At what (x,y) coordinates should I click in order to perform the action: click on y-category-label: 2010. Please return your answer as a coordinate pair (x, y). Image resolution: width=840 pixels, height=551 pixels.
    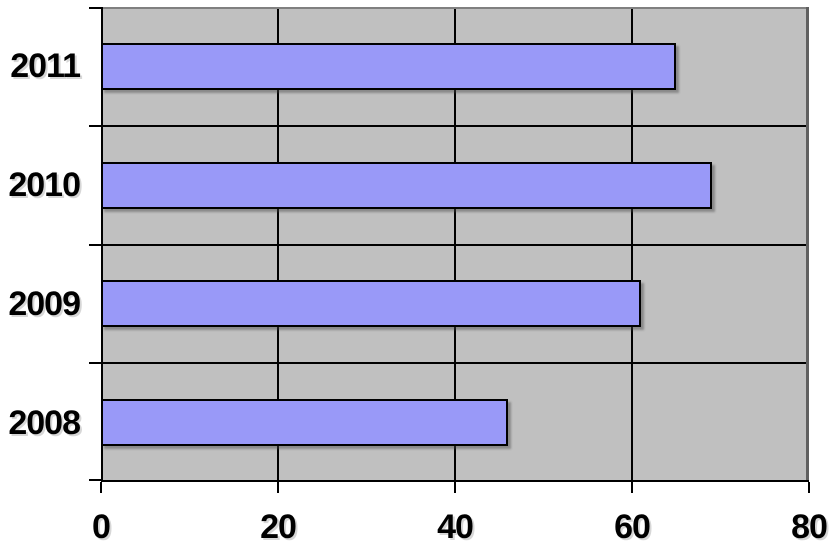
    Looking at the image, I should click on (44, 185).